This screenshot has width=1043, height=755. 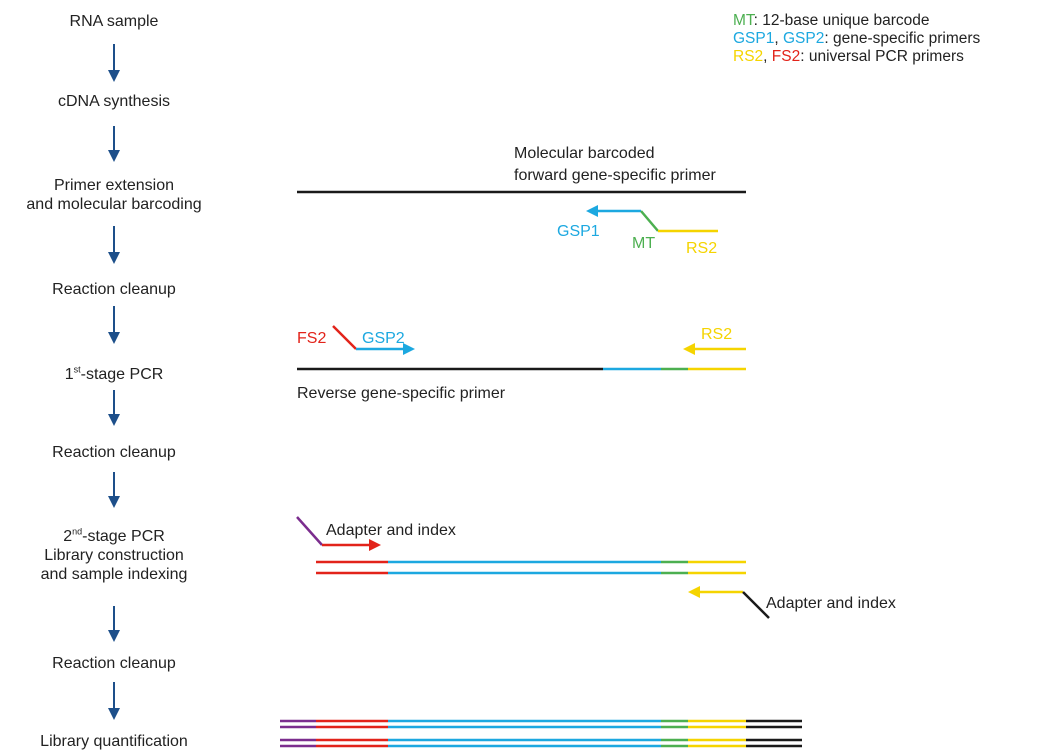 I want to click on mt-label: MT, so click(x=643, y=243).